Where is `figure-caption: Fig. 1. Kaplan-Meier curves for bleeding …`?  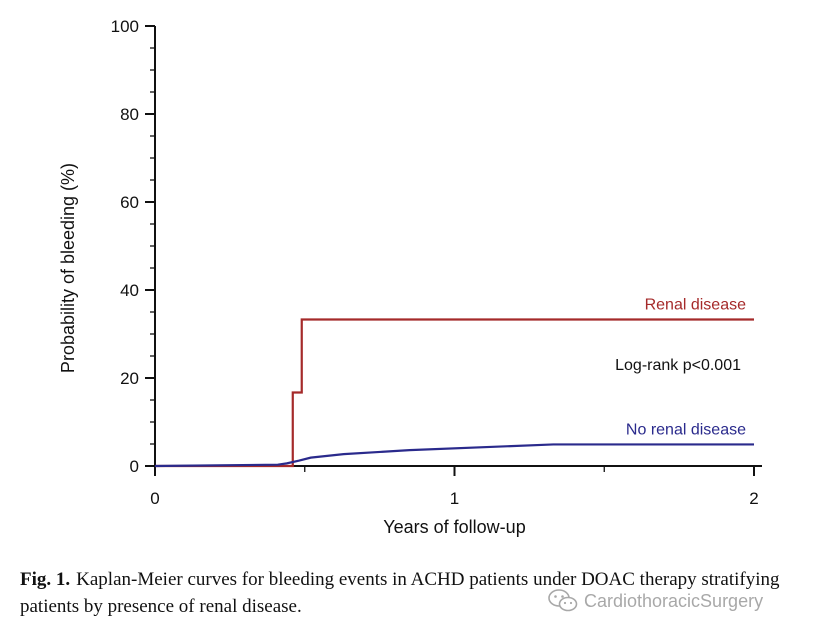
figure-caption: Fig. 1. Kaplan-Meier curves for bleeding … is located at coordinates (420, 593).